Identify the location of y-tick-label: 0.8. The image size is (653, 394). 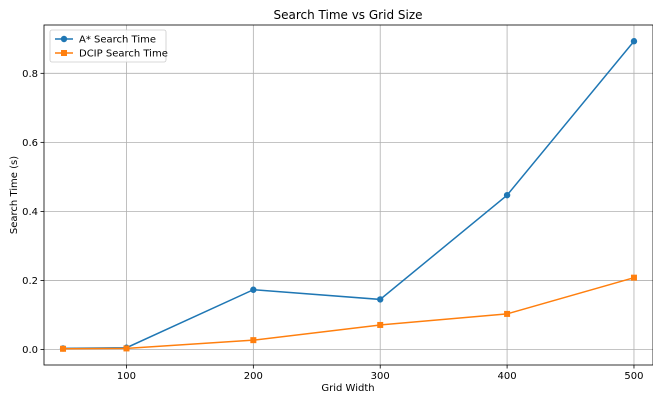
(30, 74).